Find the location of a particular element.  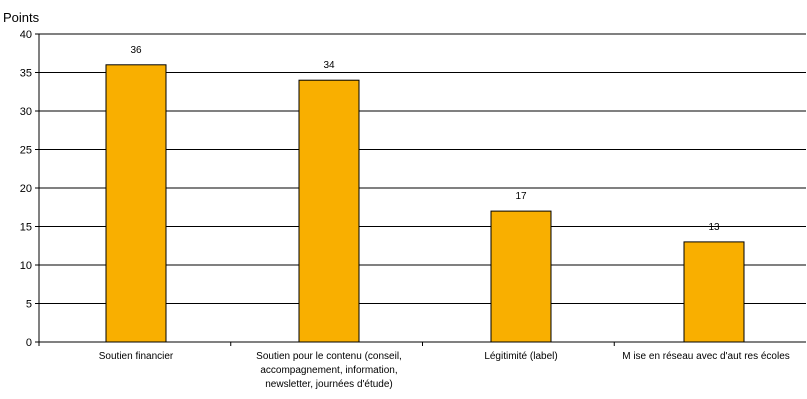

y-tick-label: 15 is located at coordinates (26, 228).